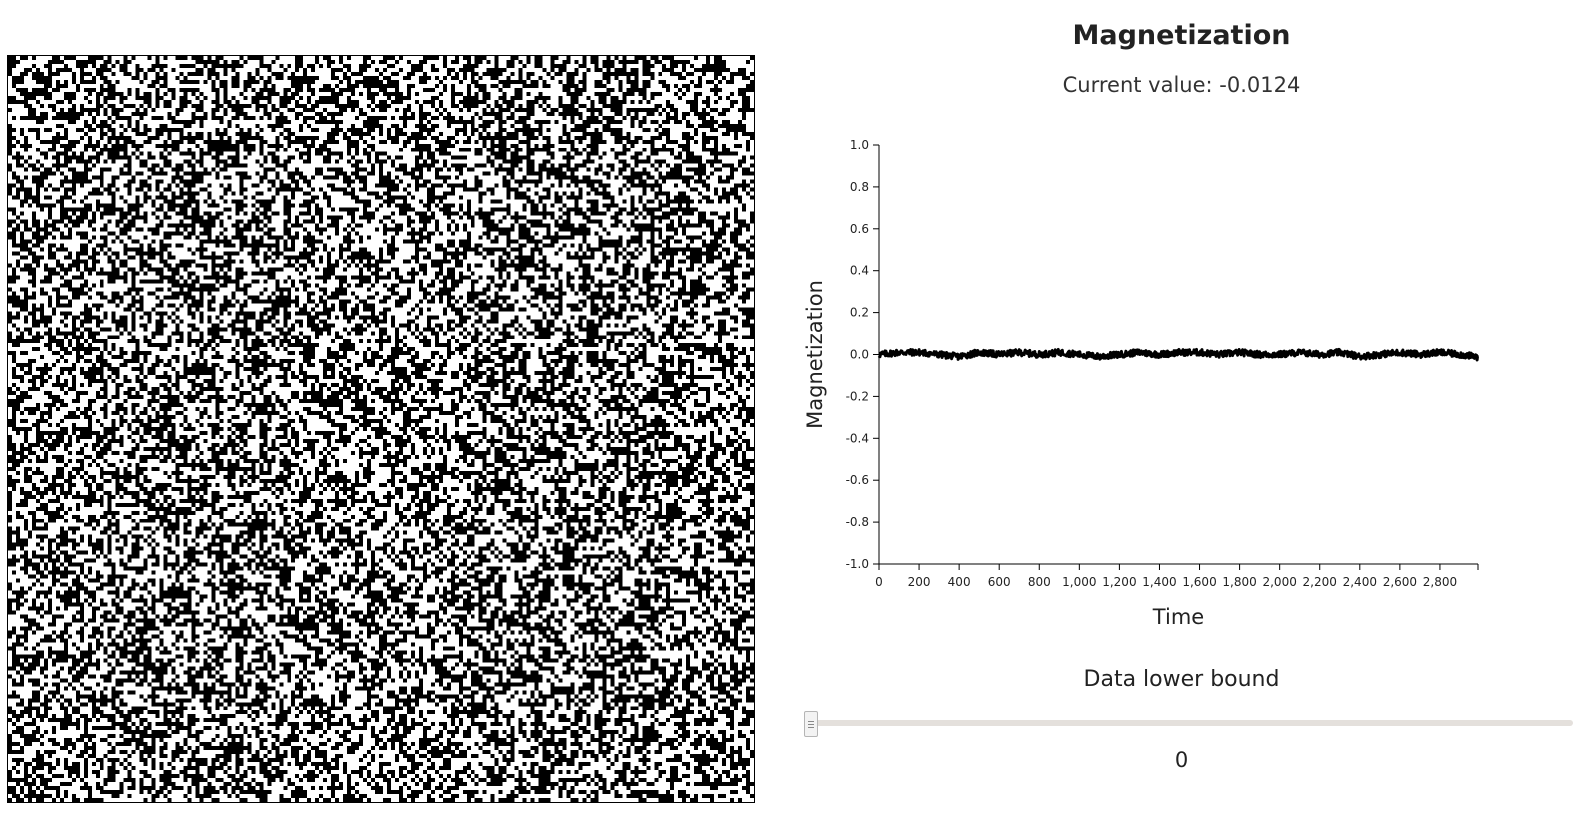 The width and height of the screenshot is (1573, 820). I want to click on panel-title: Magnetization, so click(1181, 35).